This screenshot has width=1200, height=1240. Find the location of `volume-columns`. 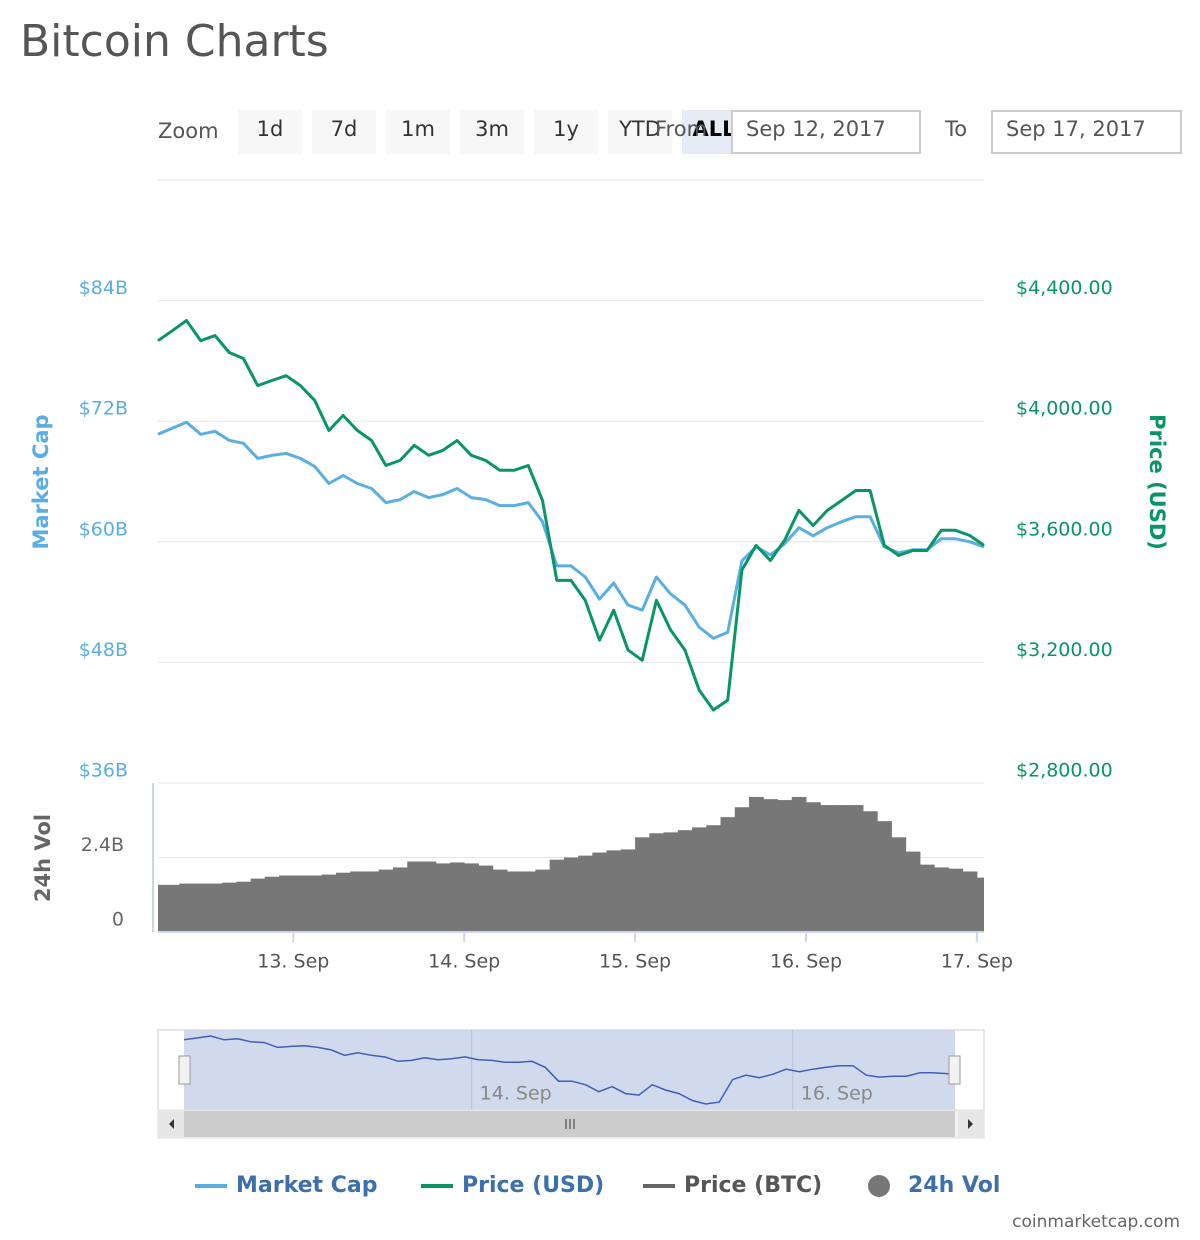

volume-columns is located at coordinates (571, 864).